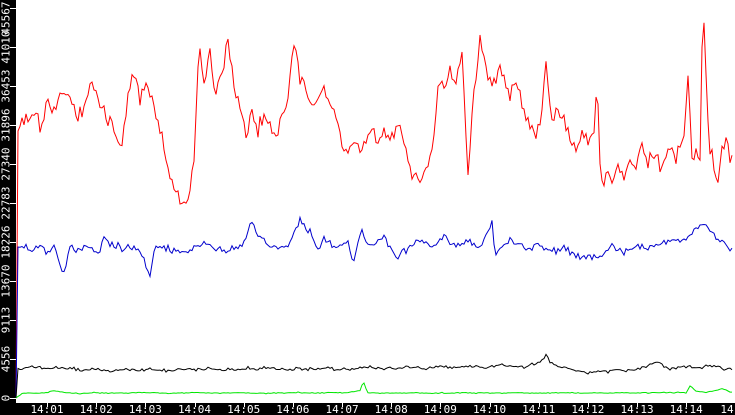 The height and width of the screenshot is (415, 735). Describe the element at coordinates (373, 390) in the screenshot. I see `green-series-line` at that location.